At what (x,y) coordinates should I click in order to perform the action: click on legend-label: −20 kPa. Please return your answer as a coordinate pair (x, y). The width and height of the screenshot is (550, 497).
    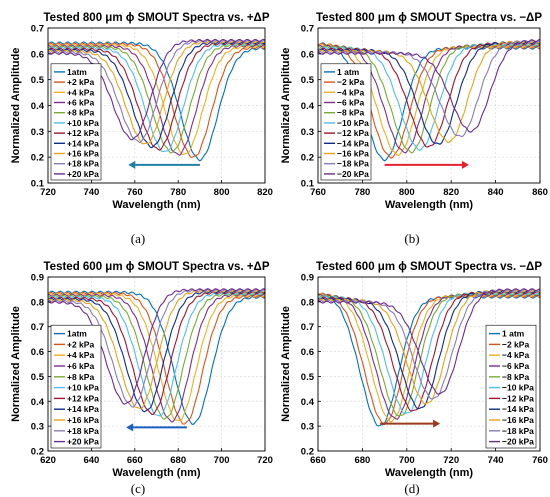
    Looking at the image, I should click on (353, 174).